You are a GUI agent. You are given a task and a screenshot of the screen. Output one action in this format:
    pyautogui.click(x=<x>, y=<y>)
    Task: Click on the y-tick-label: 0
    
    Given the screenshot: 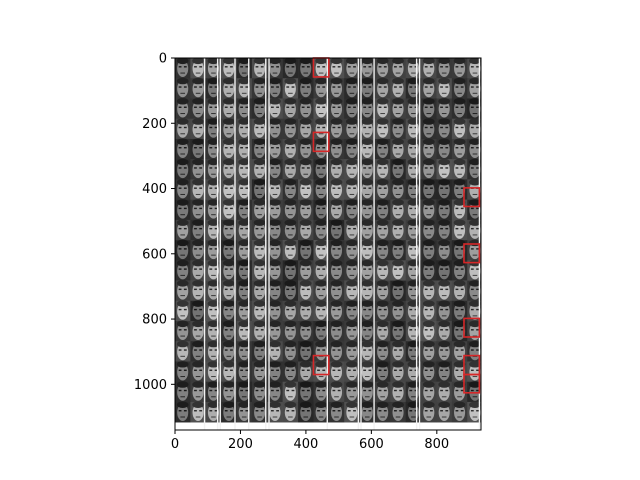 What is the action you would take?
    pyautogui.click(x=163, y=59)
    